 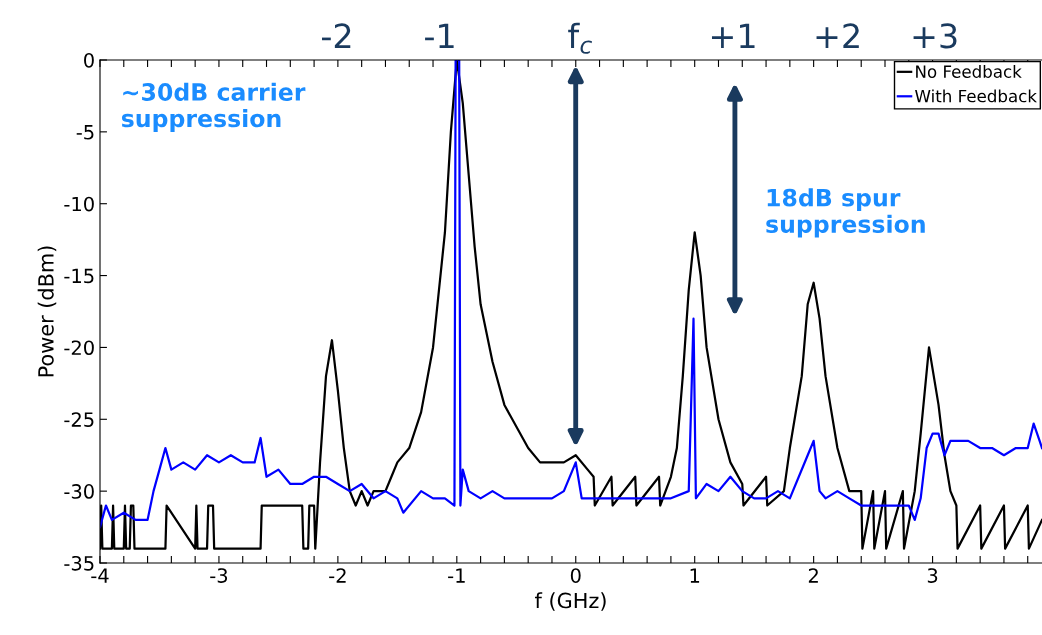 What do you see at coordinates (439, 36) in the screenshot?
I see `text: -1` at bounding box center [439, 36].